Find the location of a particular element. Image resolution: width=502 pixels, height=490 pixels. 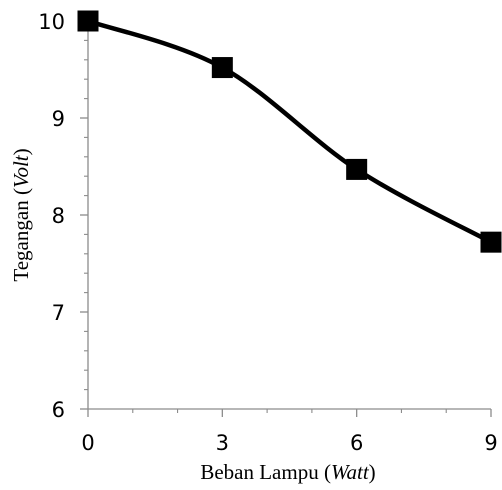

y-tick-label: 7 is located at coordinates (58, 313).